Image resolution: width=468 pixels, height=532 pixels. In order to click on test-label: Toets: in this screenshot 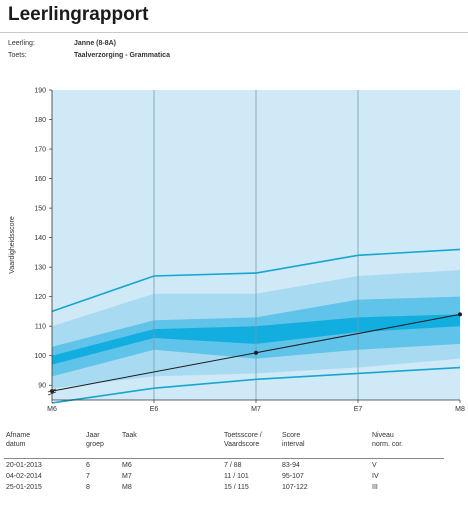, I will do `click(17, 55)`.